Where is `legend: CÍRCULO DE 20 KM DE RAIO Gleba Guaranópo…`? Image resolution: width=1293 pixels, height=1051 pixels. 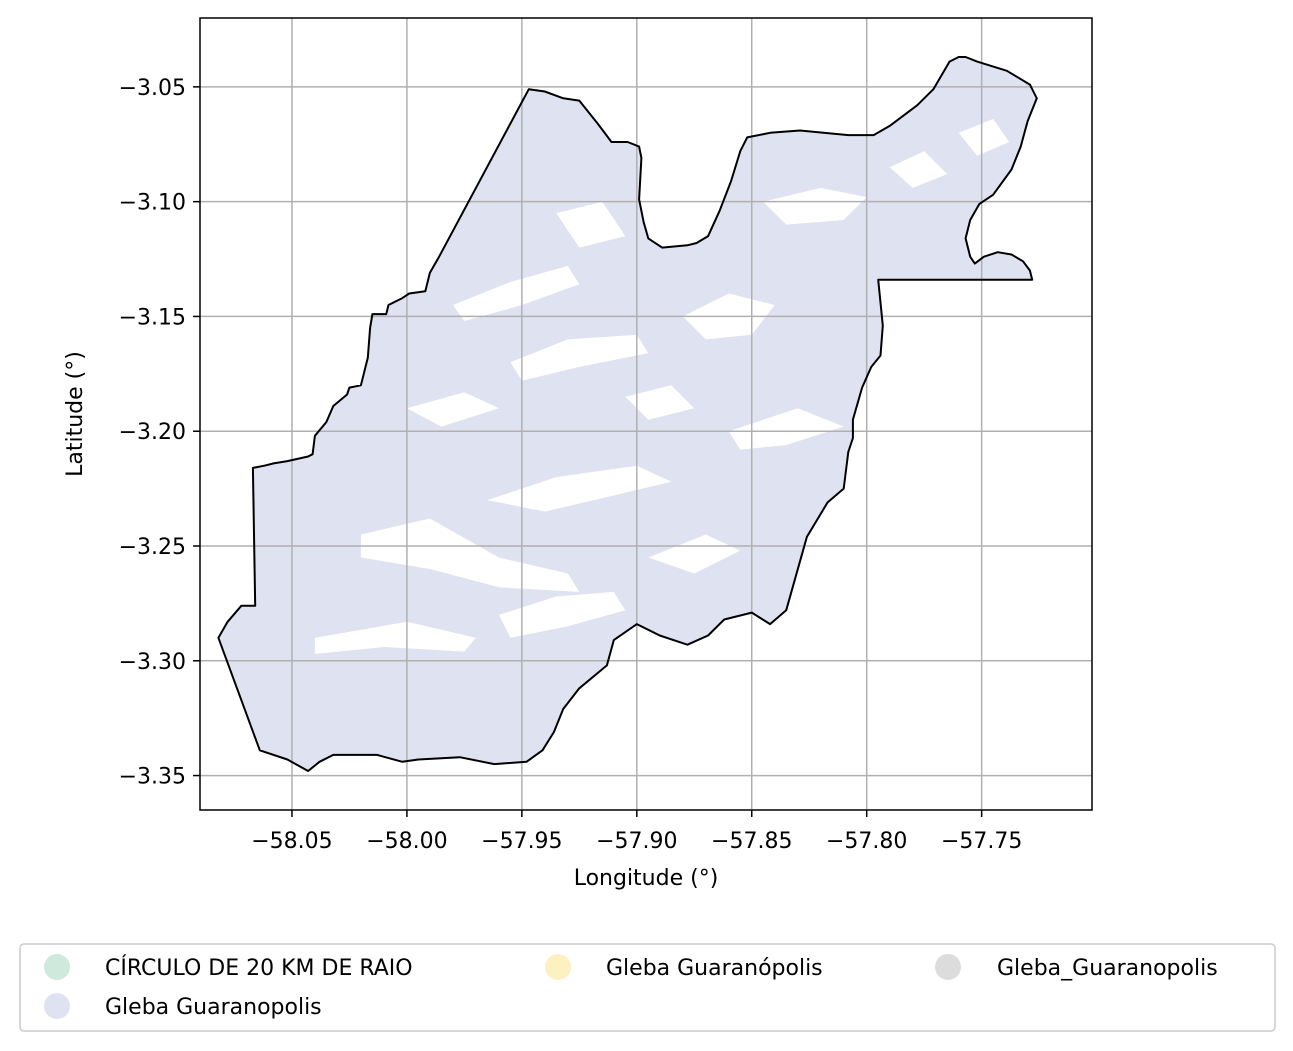
legend: CÍRCULO DE 20 KM DE RAIO Gleba Guaranópo… is located at coordinates (647, 987).